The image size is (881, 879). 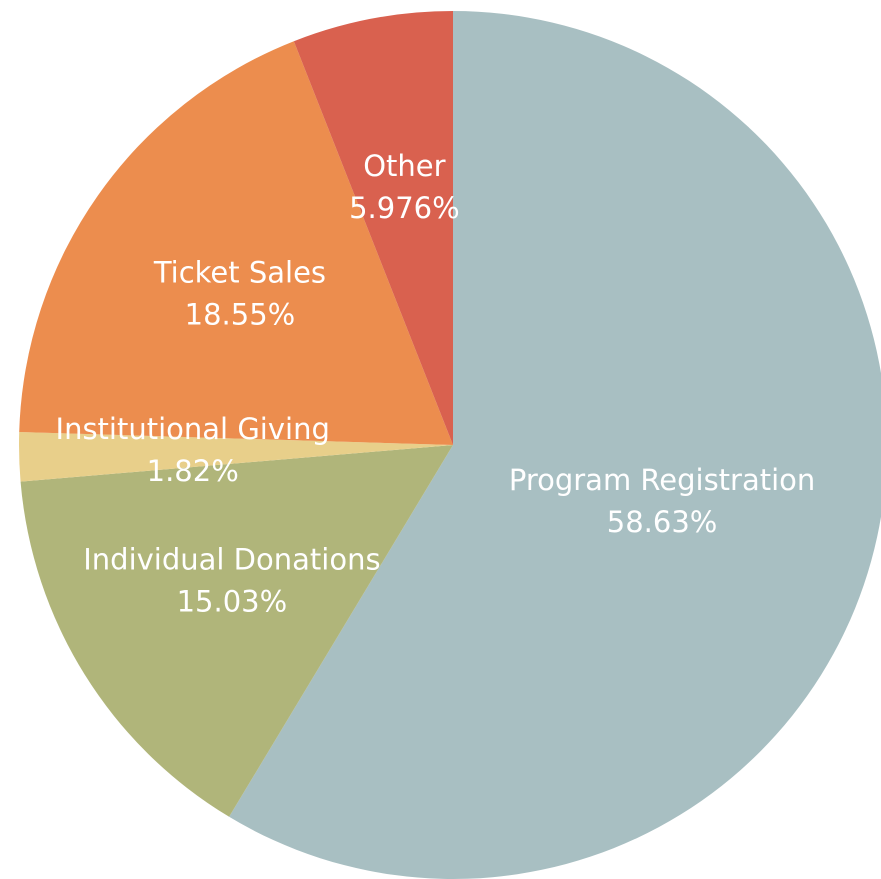 What do you see at coordinates (662, 522) in the screenshot?
I see `slice-value: 58.63%` at bounding box center [662, 522].